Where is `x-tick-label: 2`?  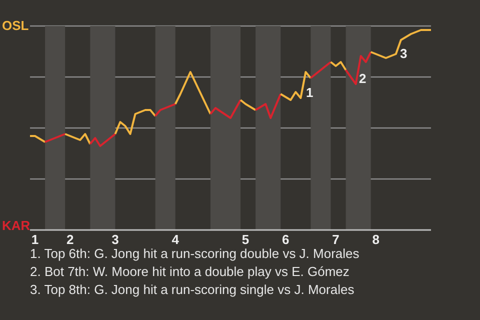
x-tick-label: 2 is located at coordinates (70, 239).